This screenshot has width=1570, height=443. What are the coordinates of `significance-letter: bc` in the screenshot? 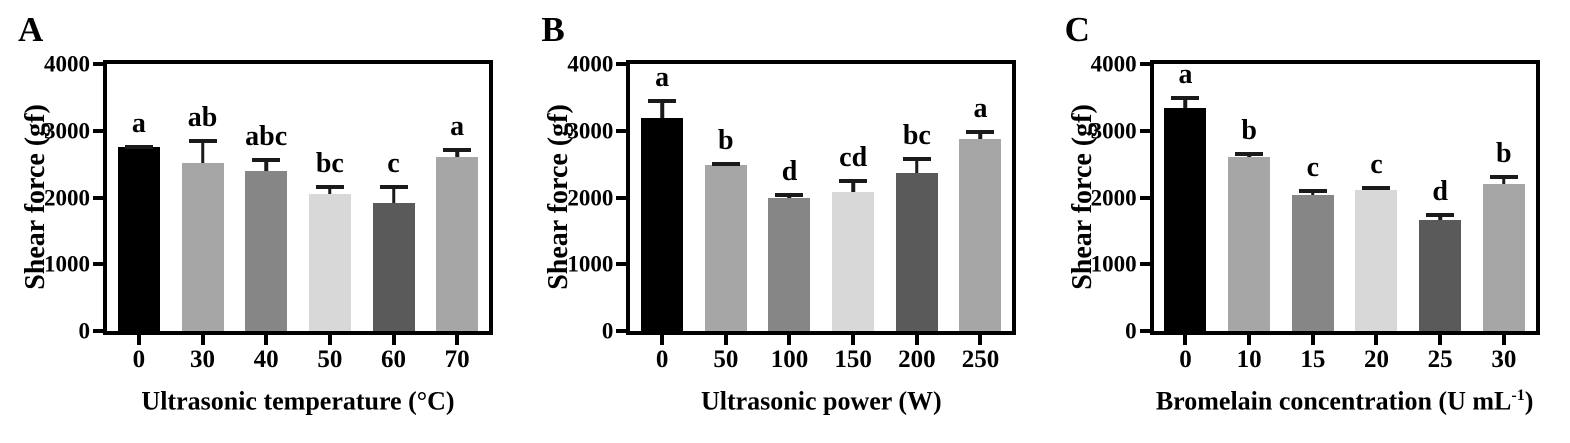 It's located at (916, 135).